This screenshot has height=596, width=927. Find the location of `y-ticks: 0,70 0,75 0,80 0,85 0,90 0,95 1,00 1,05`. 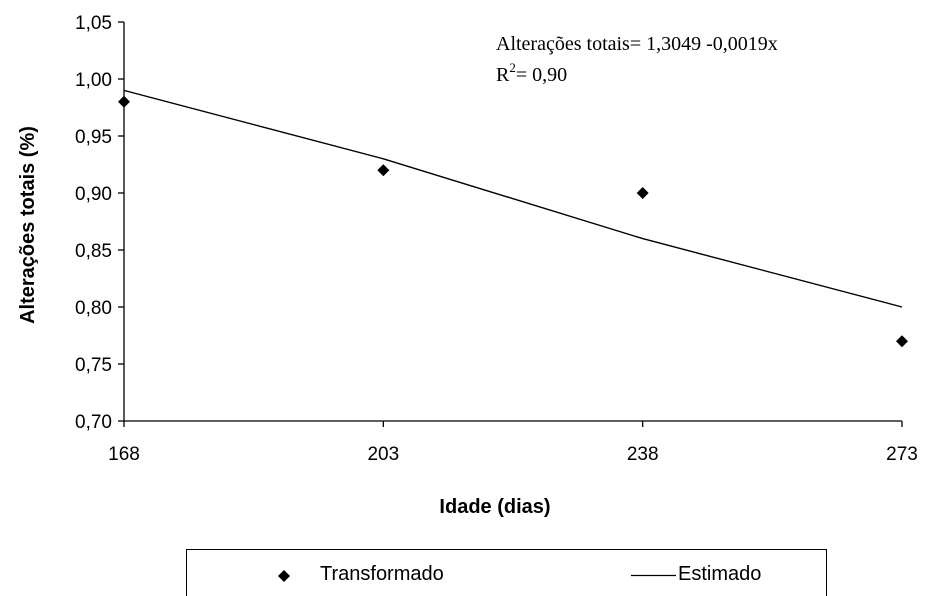

y-ticks: 0,70 0,75 0,80 0,85 0,90 0,95 1,00 1,05 is located at coordinates (99, 223).